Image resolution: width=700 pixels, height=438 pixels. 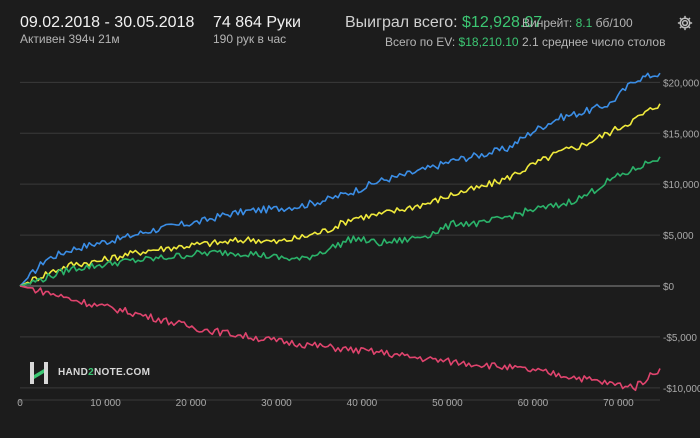 I want to click on x-tick-label: 70 000, so click(x=618, y=403).